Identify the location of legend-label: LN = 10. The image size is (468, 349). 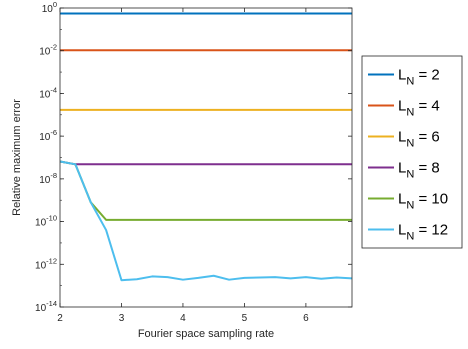
(423, 201).